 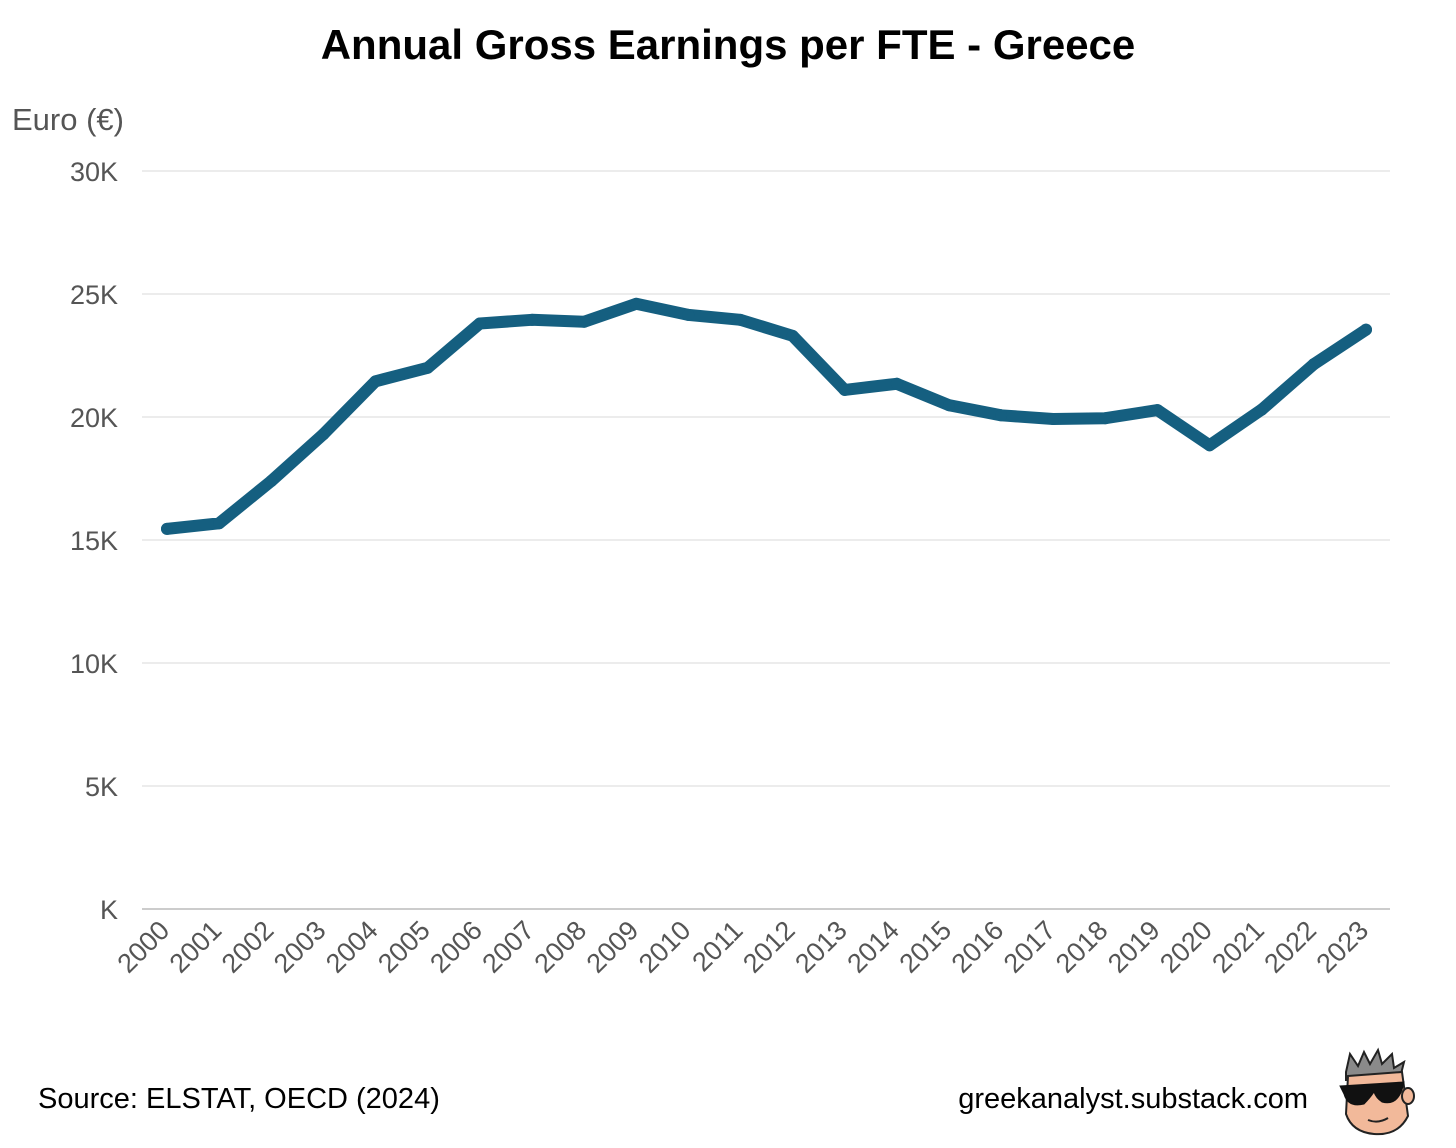 What do you see at coordinates (101, 787) in the screenshot?
I see `y-tick-label: 5K` at bounding box center [101, 787].